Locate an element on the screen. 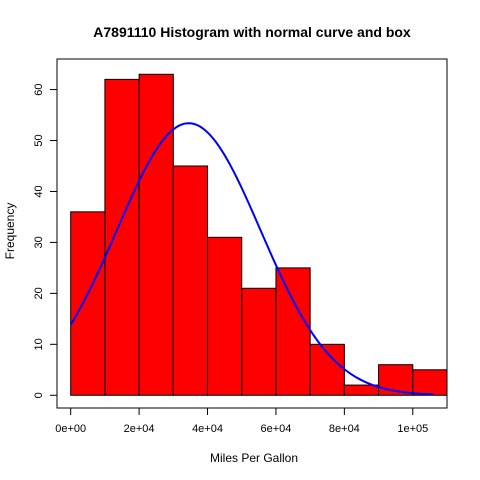  y-tick-label: 60 is located at coordinates (39, 89).